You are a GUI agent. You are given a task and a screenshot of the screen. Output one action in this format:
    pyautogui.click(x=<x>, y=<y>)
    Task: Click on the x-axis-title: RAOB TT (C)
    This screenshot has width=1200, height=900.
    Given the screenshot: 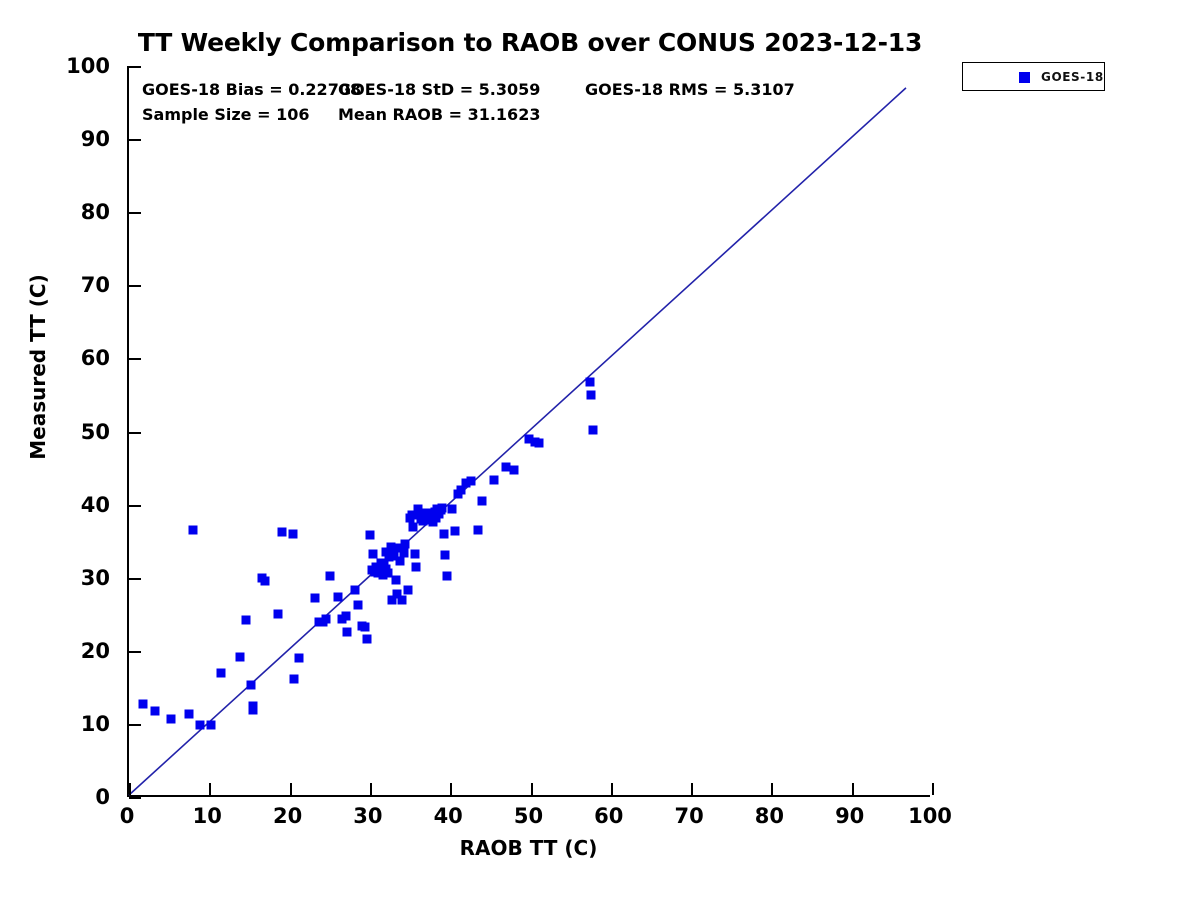 What is the action you would take?
    pyautogui.click(x=528, y=848)
    